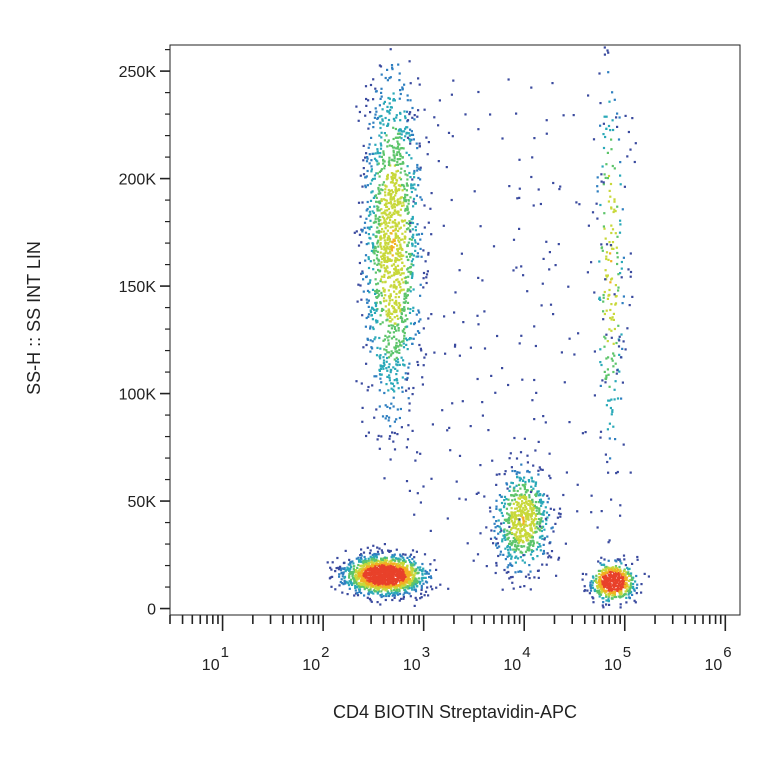  Describe the element at coordinates (412, 665) in the screenshot. I see `x-tick-label: 10` at that location.